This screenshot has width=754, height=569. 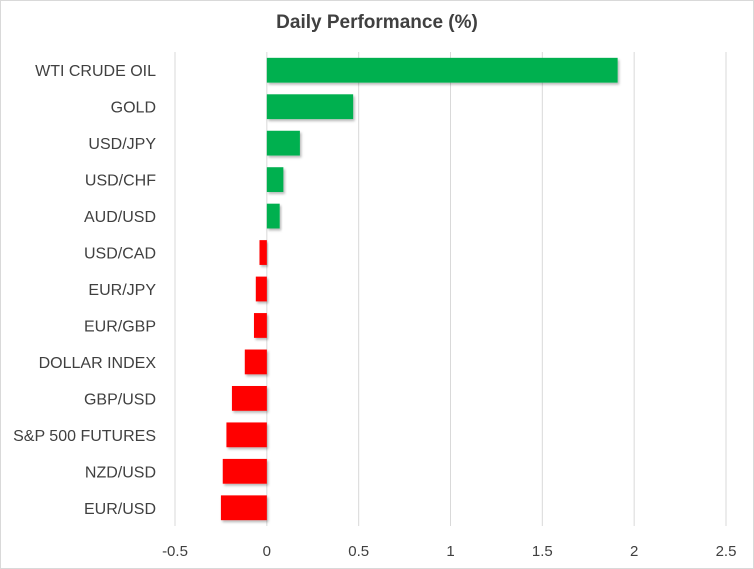 What do you see at coordinates (120, 399) in the screenshot?
I see `category-label: GBP/USD` at bounding box center [120, 399].